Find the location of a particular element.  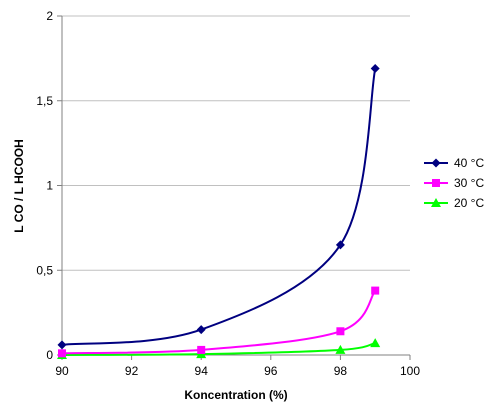

x-tick-label: 94 is located at coordinates (202, 371).